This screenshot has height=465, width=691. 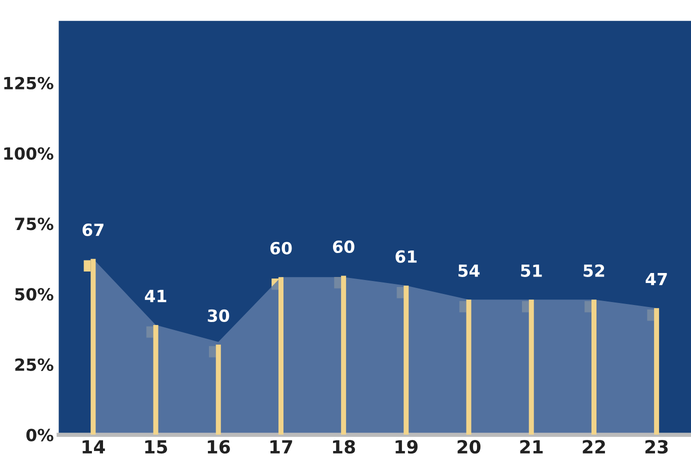 What do you see at coordinates (344, 447) in the screenshot?
I see `x-tick-label: 18` at bounding box center [344, 447].